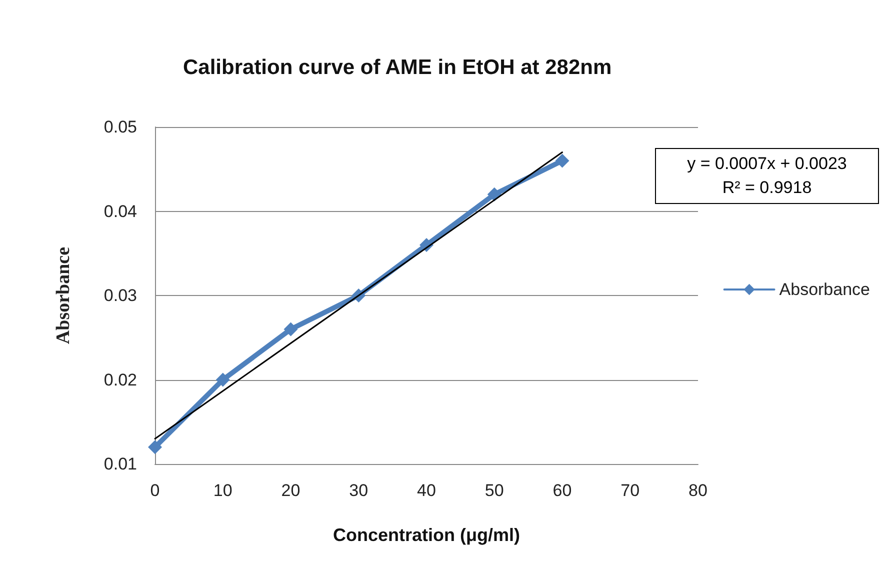  Describe the element at coordinates (494, 490) in the screenshot. I see `x-tick-label: 50` at that location.